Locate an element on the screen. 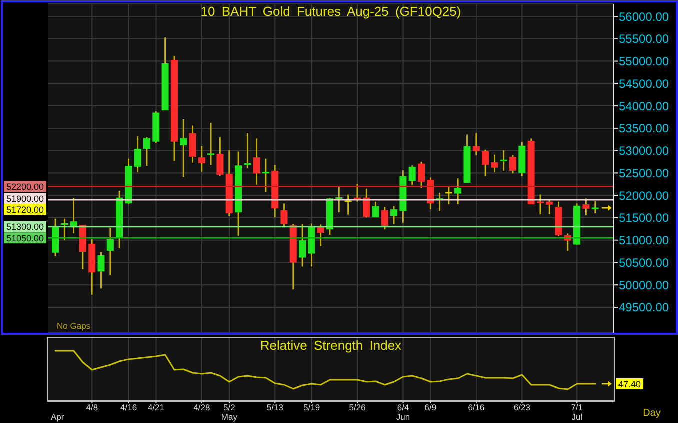 This screenshot has width=678, height=423. y-tick-label: 54000.00 is located at coordinates (644, 106).